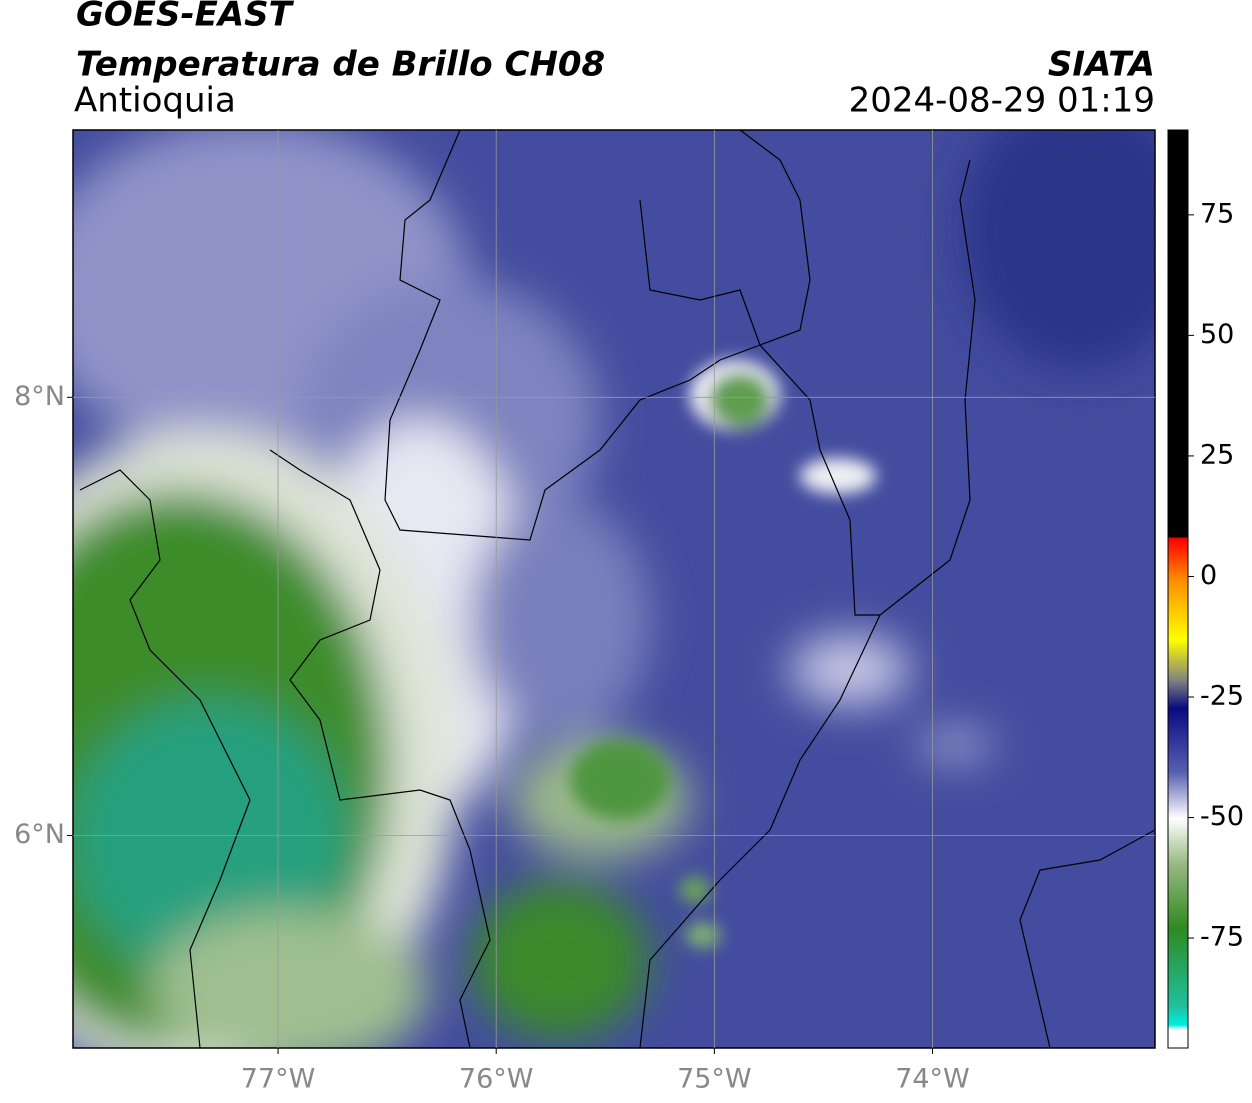 The width and height of the screenshot is (1252, 1103). What do you see at coordinates (1222, 696) in the screenshot?
I see `colorbar-tick-label: -25` at bounding box center [1222, 696].